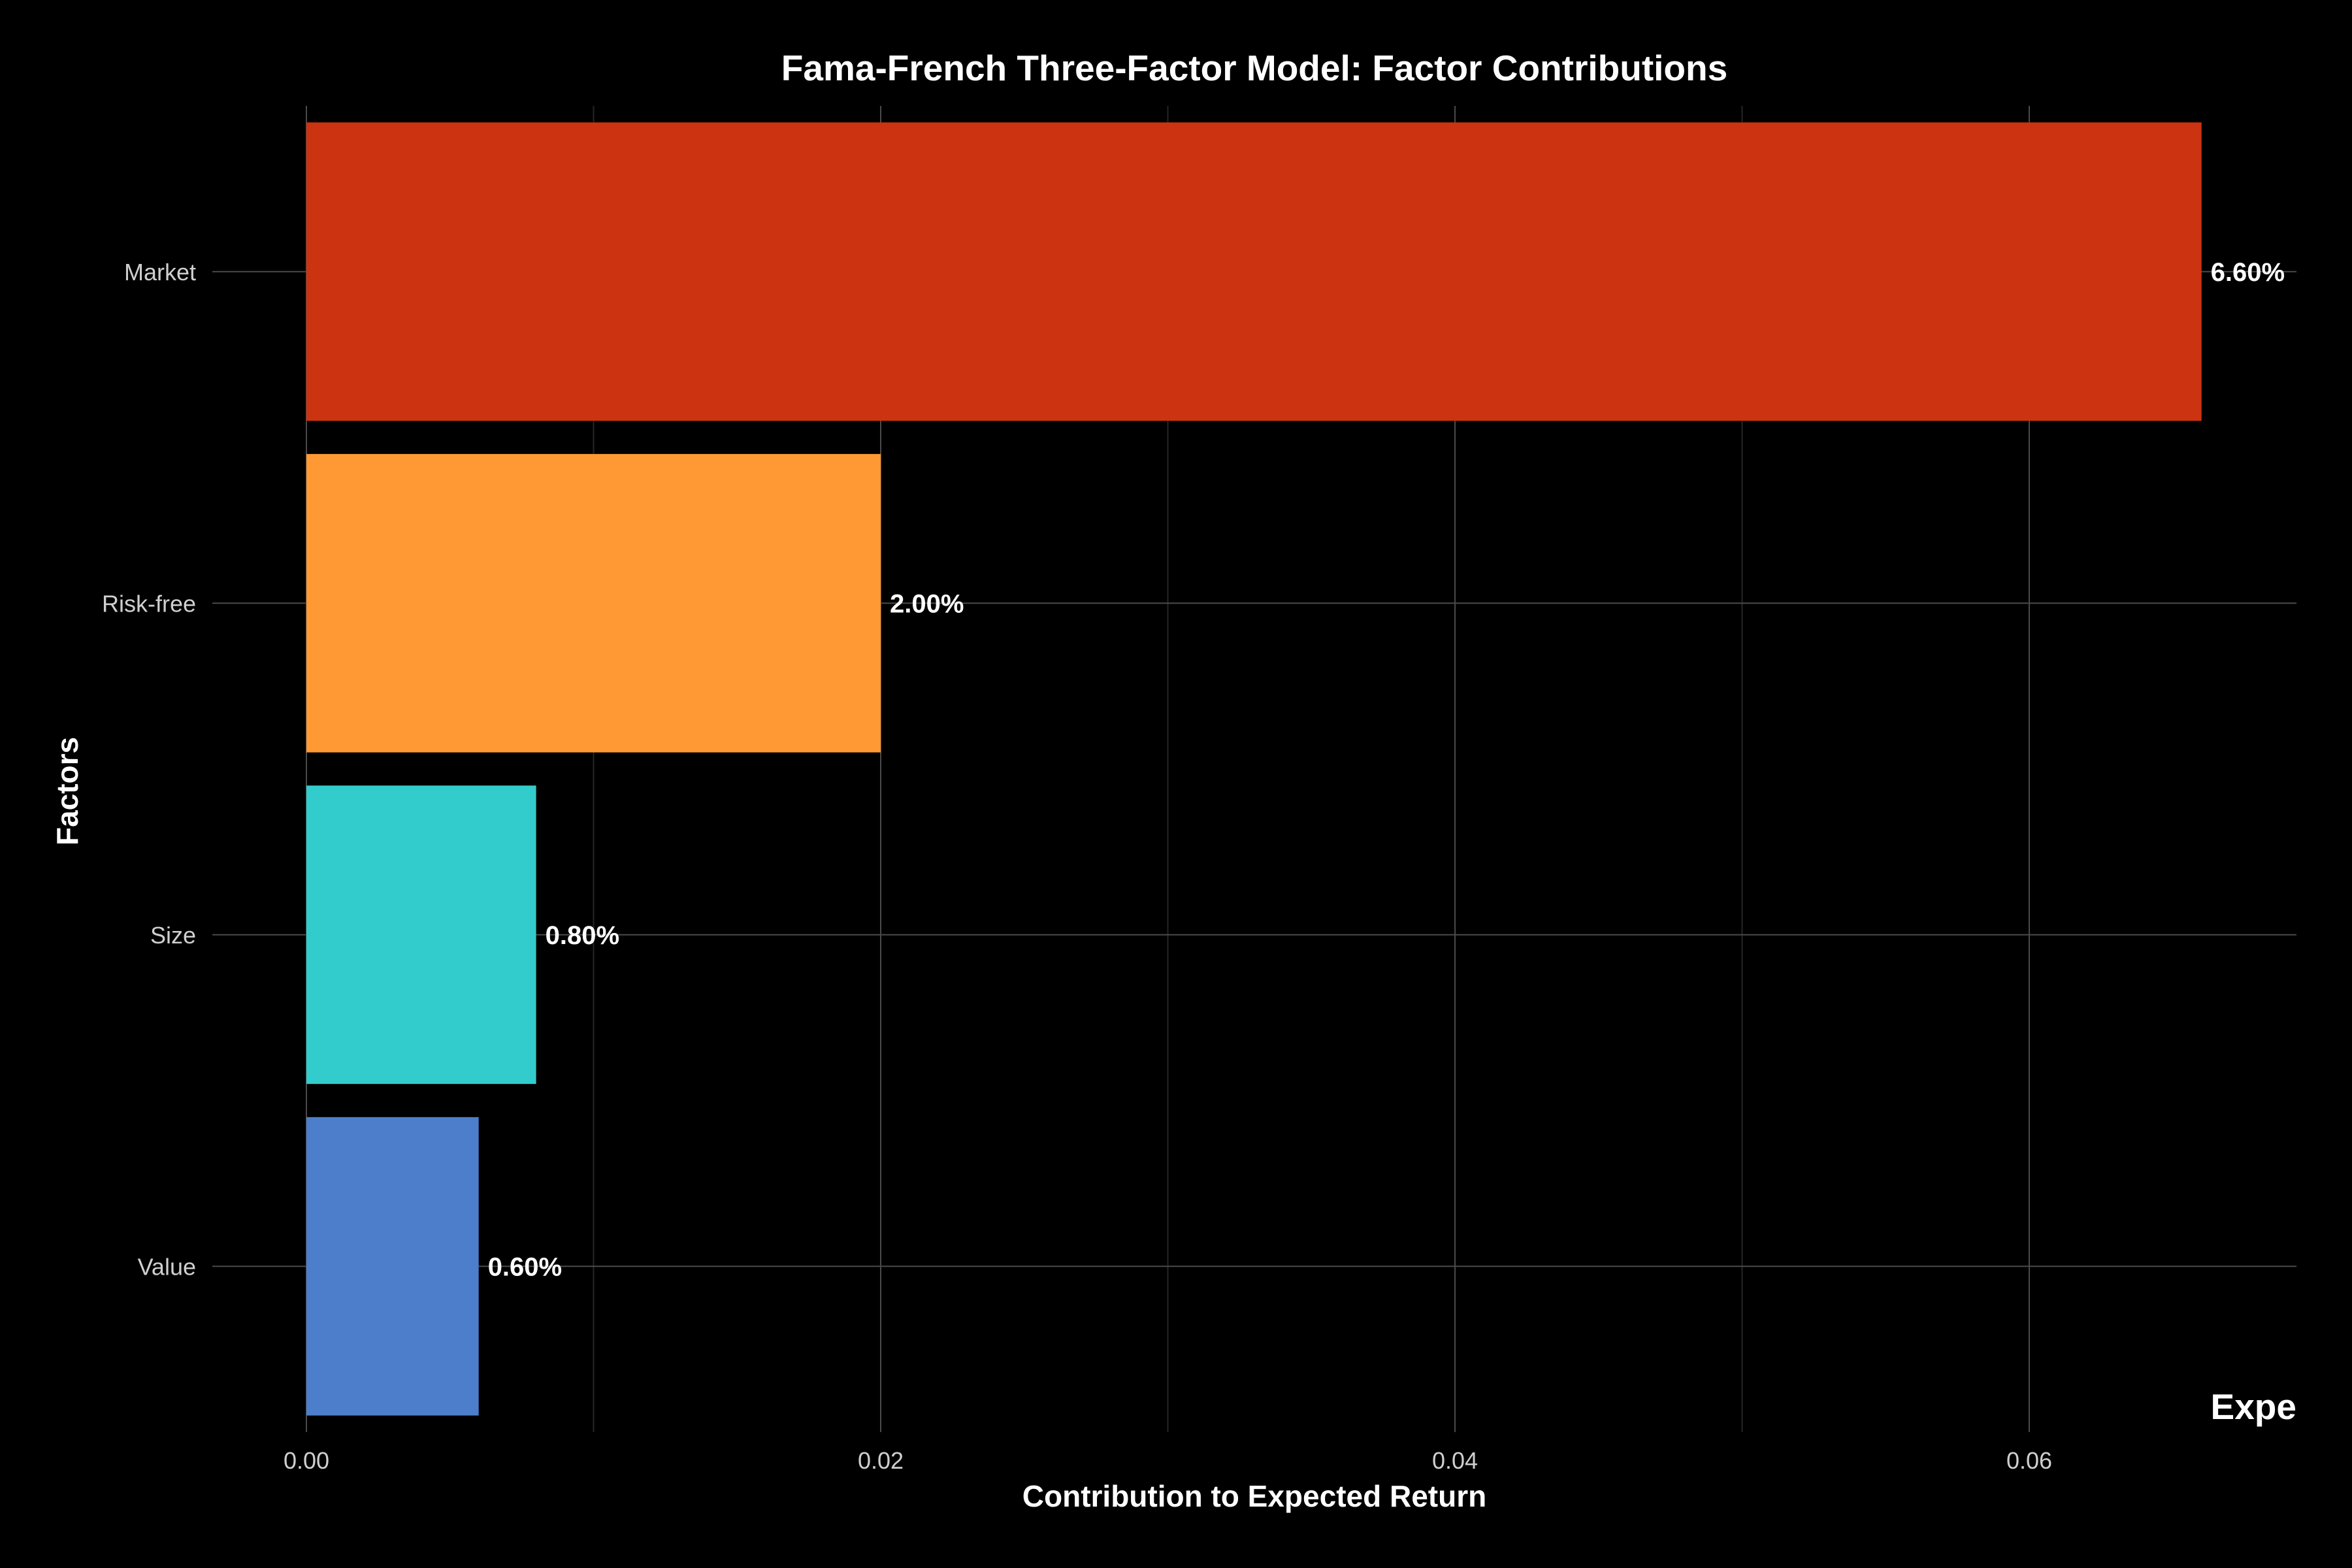 This screenshot has height=1568, width=2352. Describe the element at coordinates (525, 1266) in the screenshot. I see `bar-value-label: 0.60%` at that location.